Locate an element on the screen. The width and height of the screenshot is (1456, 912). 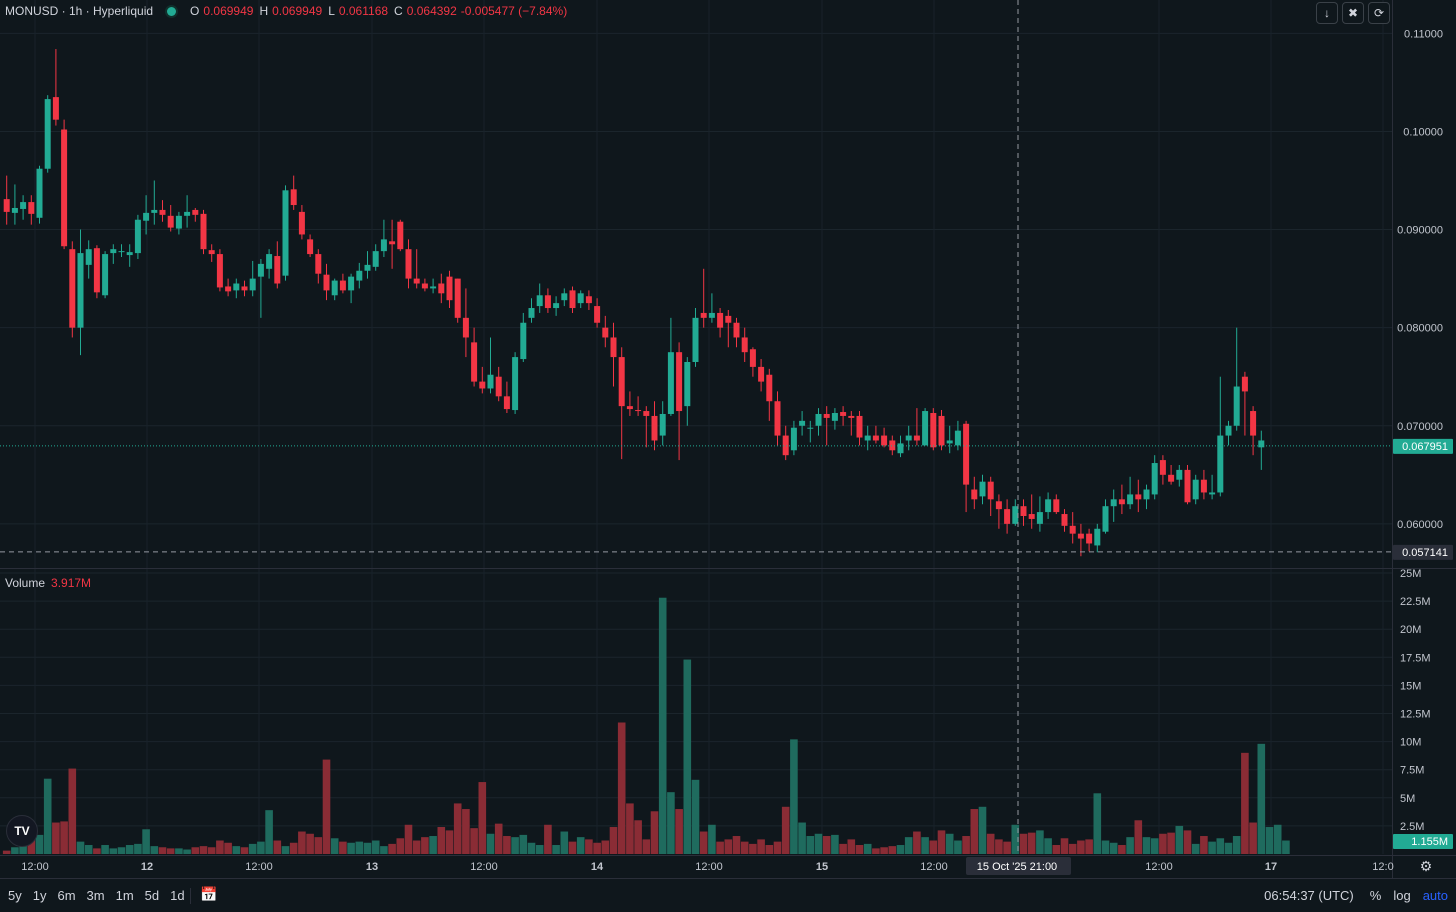
range-6m: 6m is located at coordinates (66, 895).